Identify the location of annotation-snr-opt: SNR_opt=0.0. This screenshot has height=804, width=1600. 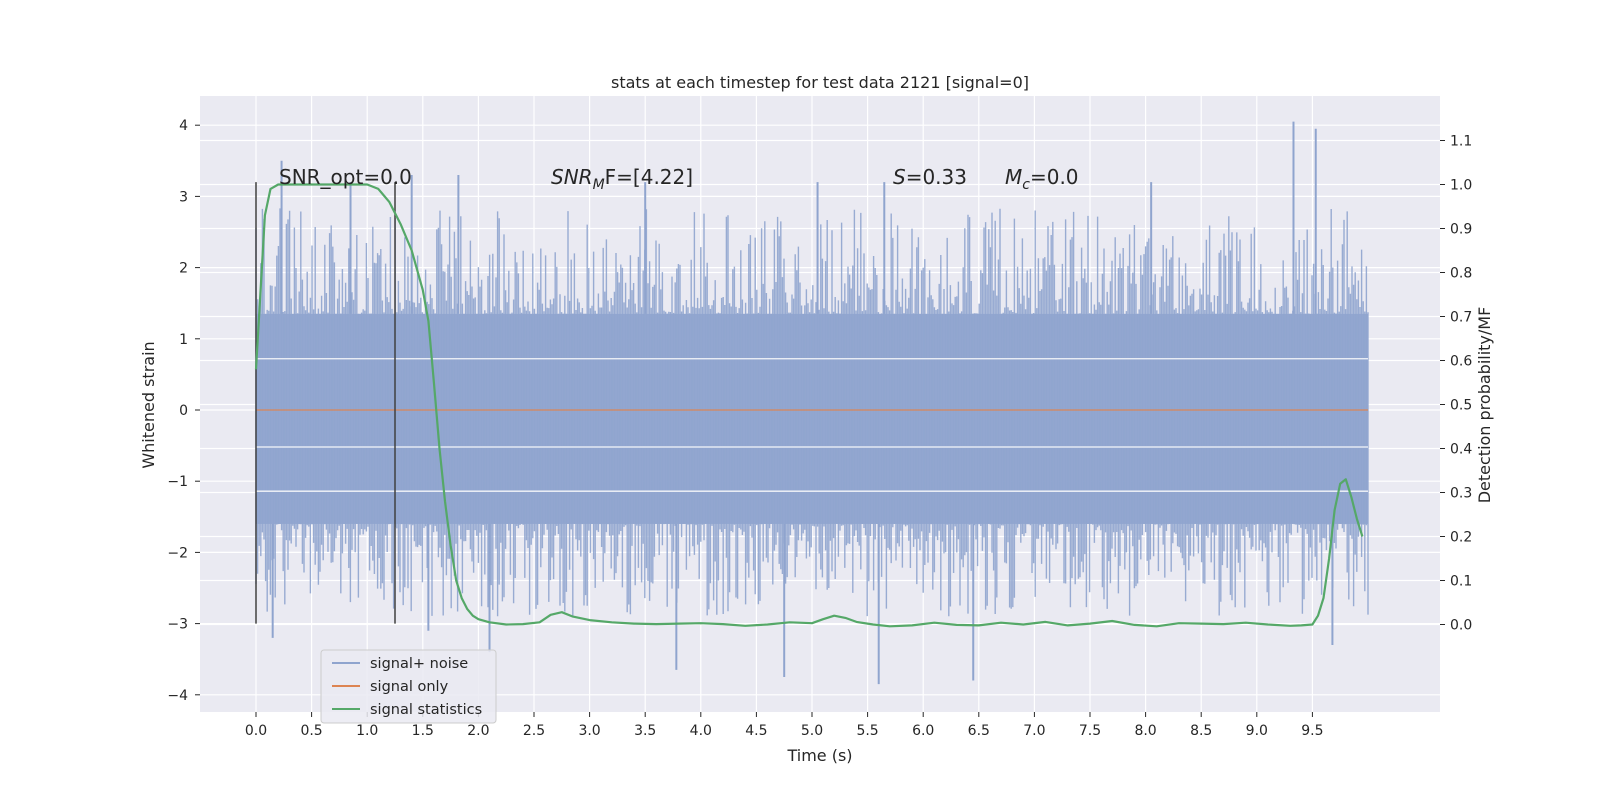
(345, 177).